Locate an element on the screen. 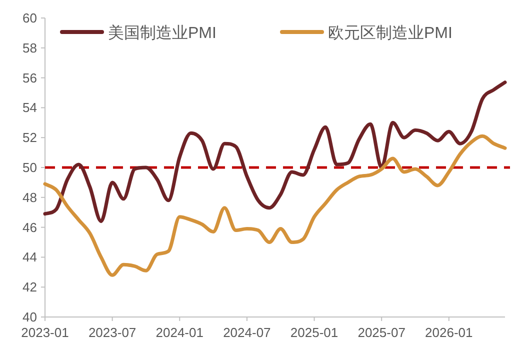 The height and width of the screenshot is (351, 532). x-tick-label: 2026-01 is located at coordinates (449, 332).